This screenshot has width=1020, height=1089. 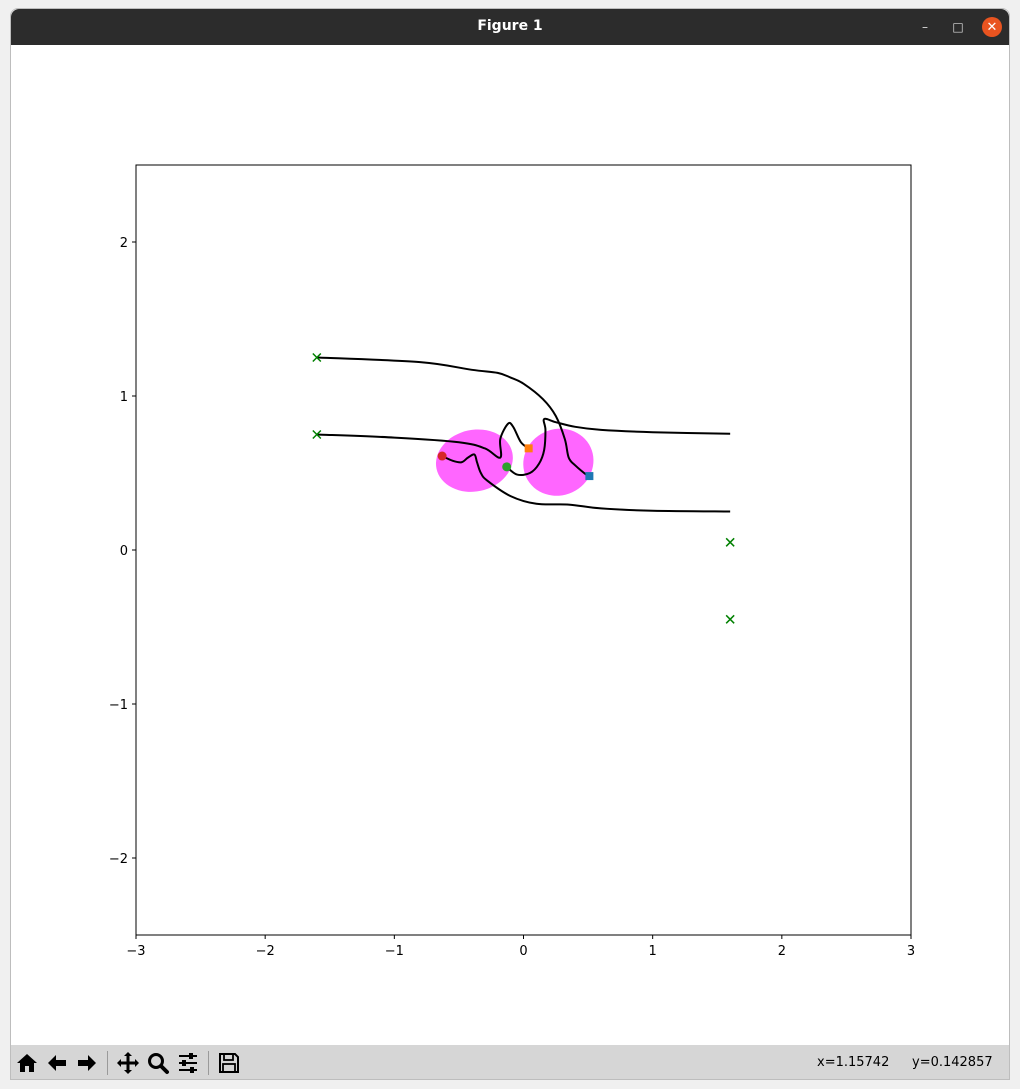 I want to click on arrow-right-icon, so click(x=87, y=1063).